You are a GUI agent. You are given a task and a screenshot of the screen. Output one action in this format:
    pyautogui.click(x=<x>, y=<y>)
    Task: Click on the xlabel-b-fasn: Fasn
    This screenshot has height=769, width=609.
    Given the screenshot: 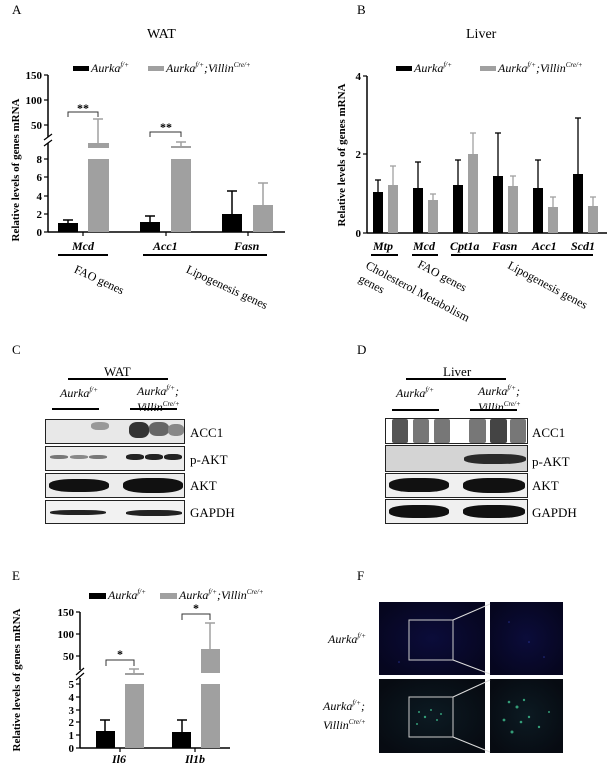 What is the action you would take?
    pyautogui.click(x=505, y=246)
    